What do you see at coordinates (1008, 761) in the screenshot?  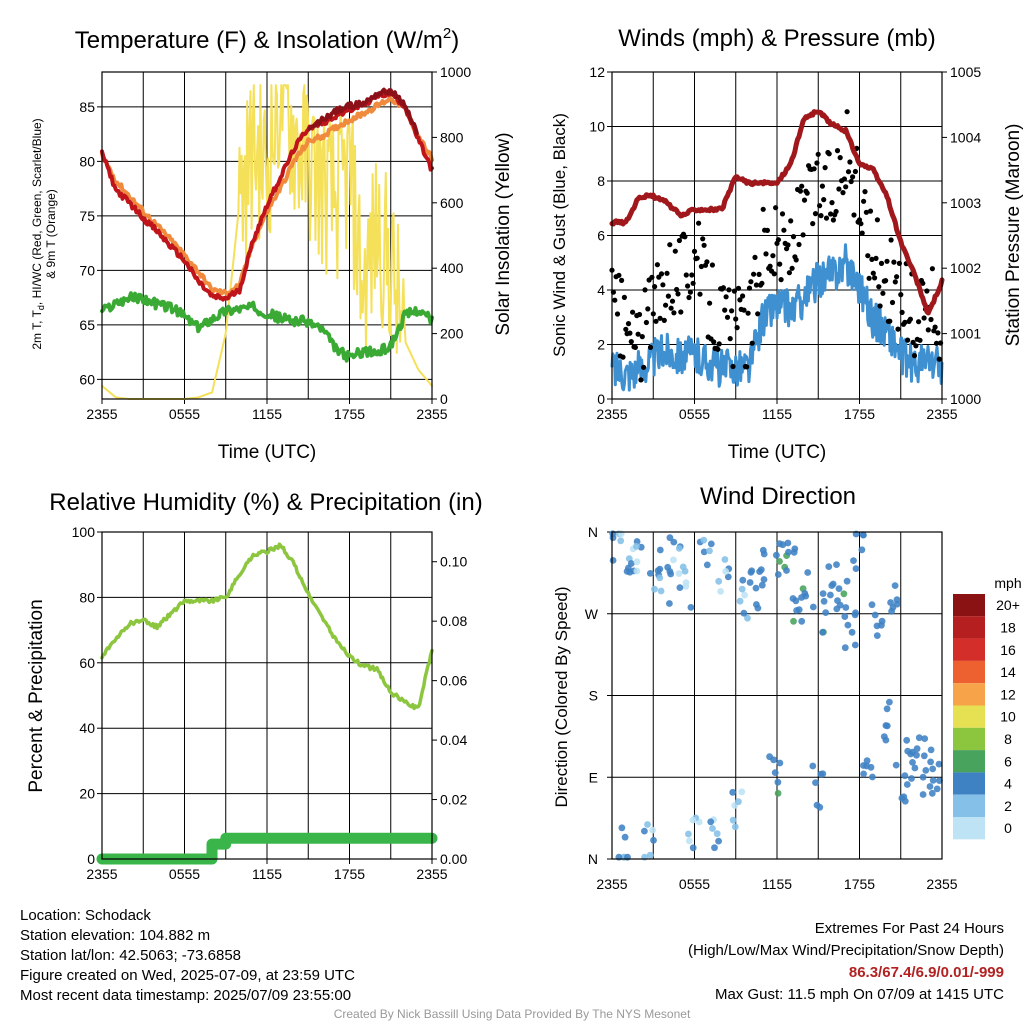 I see `speed-legend-label: 6` at bounding box center [1008, 761].